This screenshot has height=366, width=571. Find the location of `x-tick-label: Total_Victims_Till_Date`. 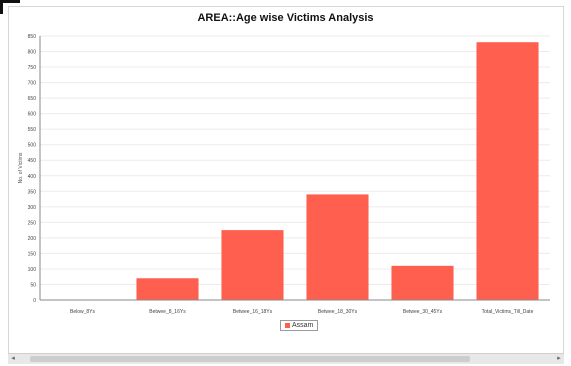

x-tick-label: Total_Victims_Till_Date is located at coordinates (508, 312).